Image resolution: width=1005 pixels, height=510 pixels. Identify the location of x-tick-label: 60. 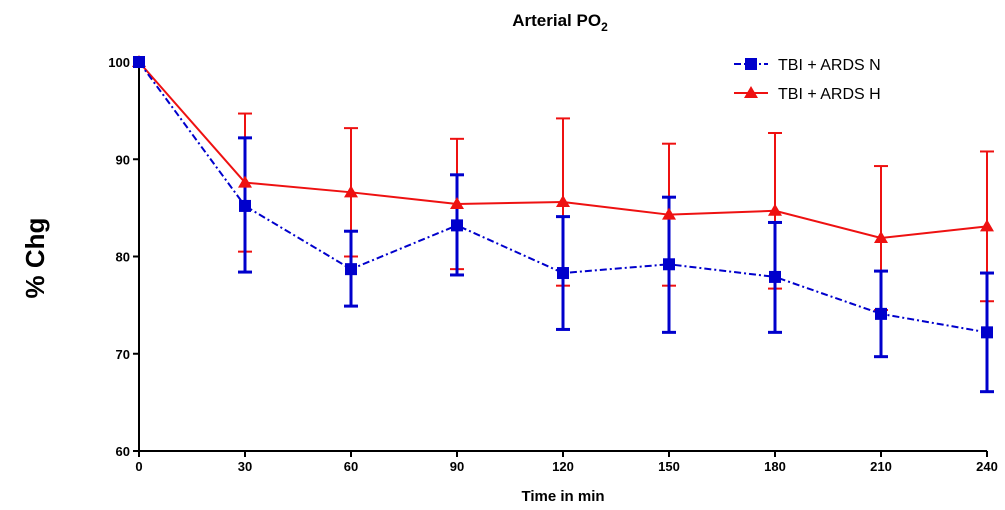
(351, 466).